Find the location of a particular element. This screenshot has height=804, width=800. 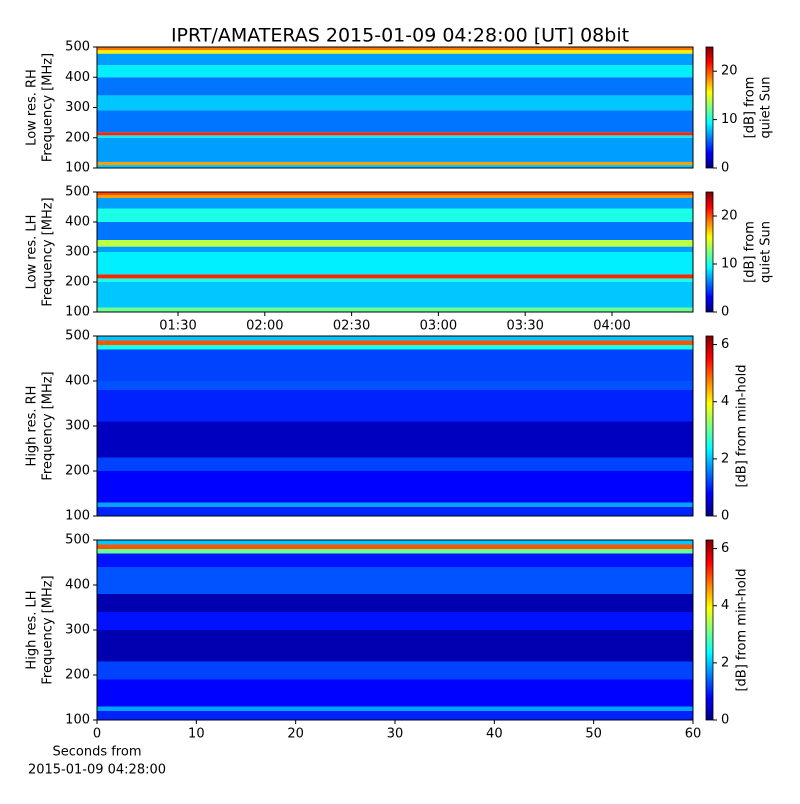

x-tick-label: 0 is located at coordinates (97, 734).